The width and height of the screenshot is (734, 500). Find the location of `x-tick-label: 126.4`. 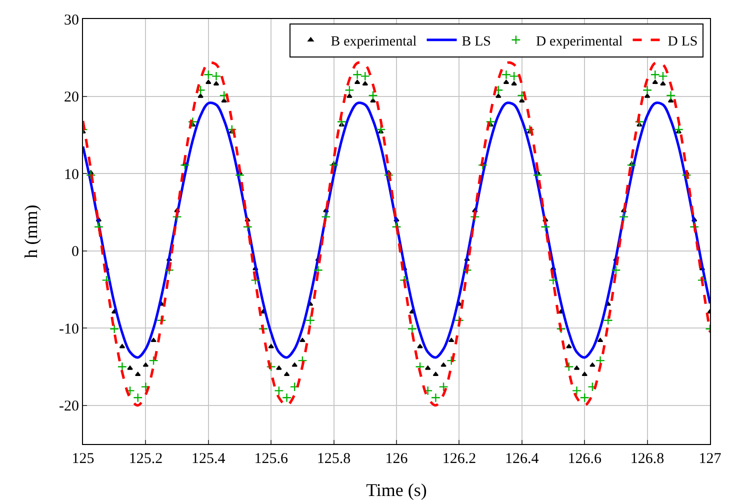

x-tick-label: 126.4 is located at coordinates (522, 459).